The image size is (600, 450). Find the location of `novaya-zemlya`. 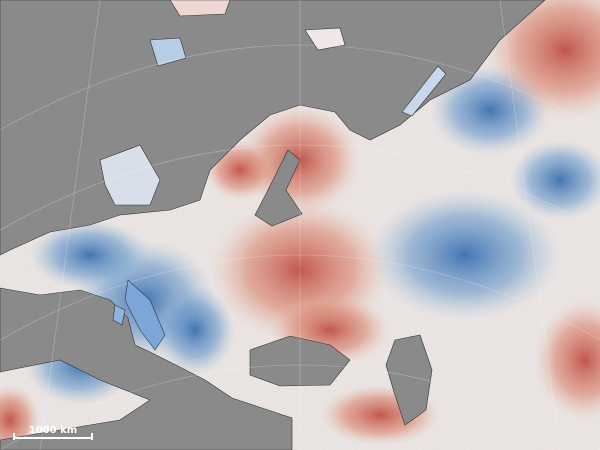

novaya-zemlya is located at coordinates (424, 91).